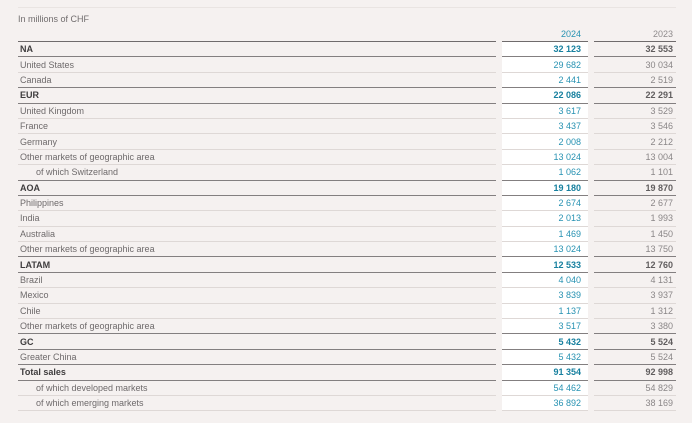 The width and height of the screenshot is (692, 423). I want to click on row-label: Total sales, so click(257, 373).